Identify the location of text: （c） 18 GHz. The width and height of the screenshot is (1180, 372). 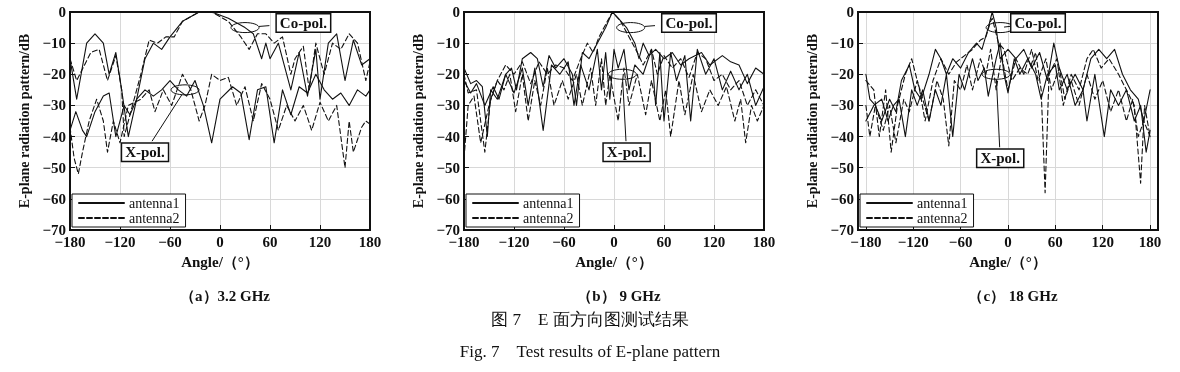
(1013, 295).